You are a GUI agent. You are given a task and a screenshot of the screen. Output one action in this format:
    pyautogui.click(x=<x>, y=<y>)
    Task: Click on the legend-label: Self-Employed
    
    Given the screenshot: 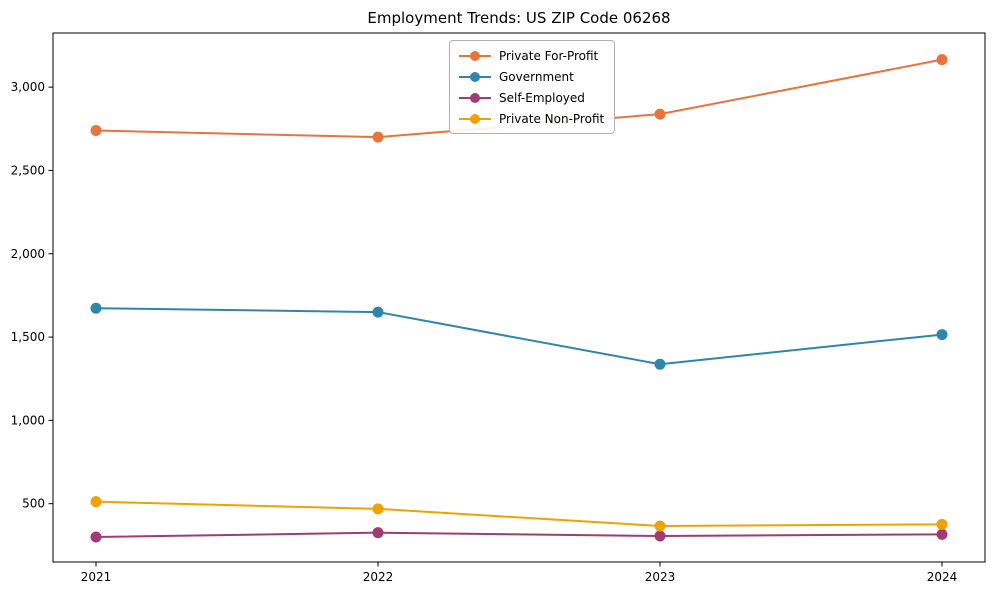 What is the action you would take?
    pyautogui.click(x=542, y=97)
    